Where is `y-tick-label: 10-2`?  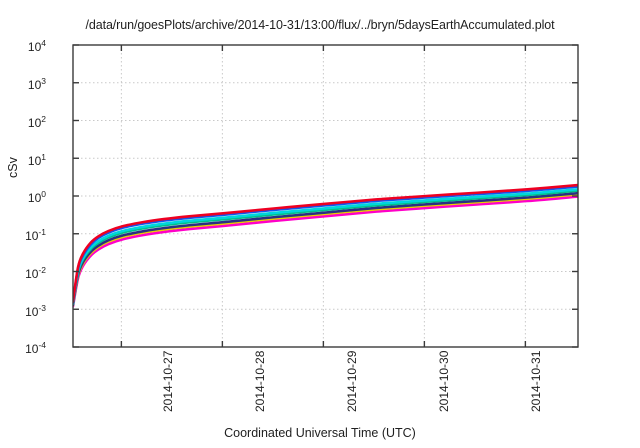 y-tick-label: 10-2 is located at coordinates (23, 273).